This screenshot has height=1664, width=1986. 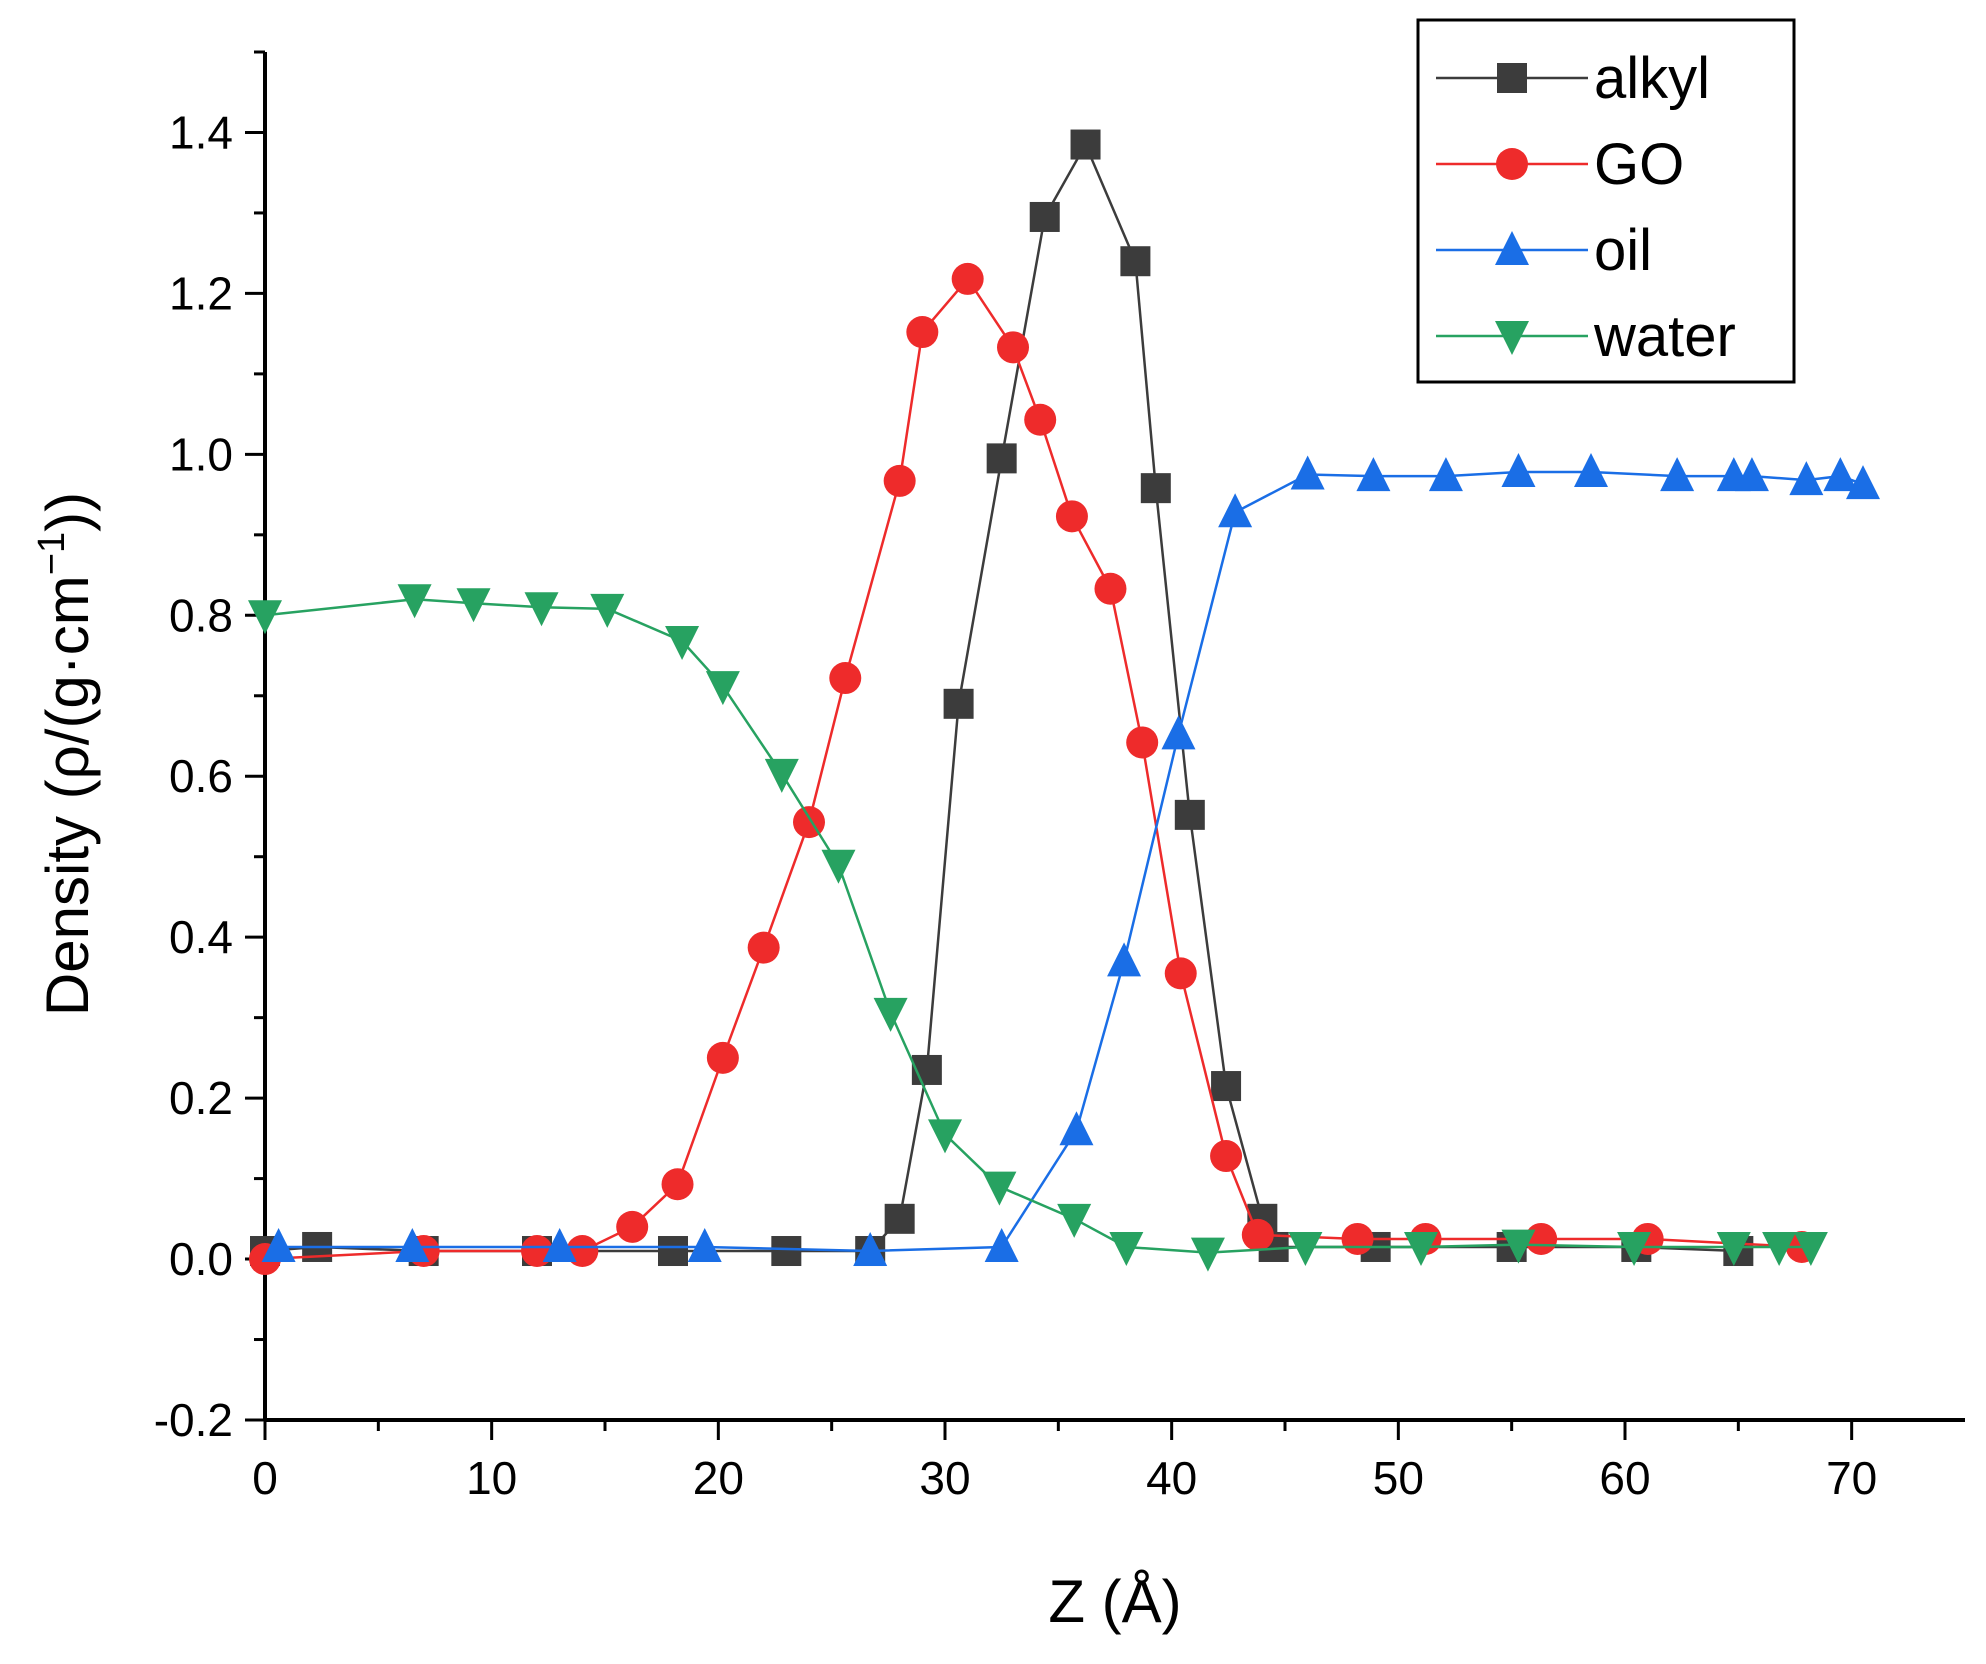 What do you see at coordinates (201, 454) in the screenshot?
I see `y-tick-label: 1.0` at bounding box center [201, 454].